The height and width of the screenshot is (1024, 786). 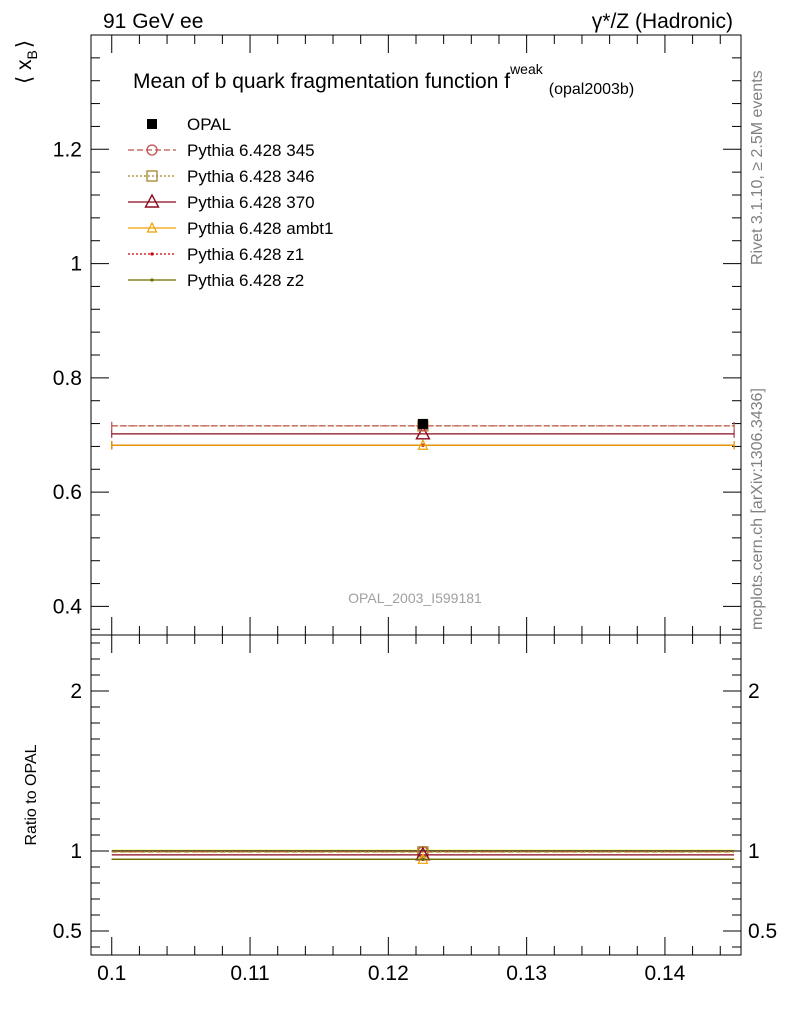 What do you see at coordinates (415, 598) in the screenshot?
I see `watermark: OPAL_2003_I599181` at bounding box center [415, 598].